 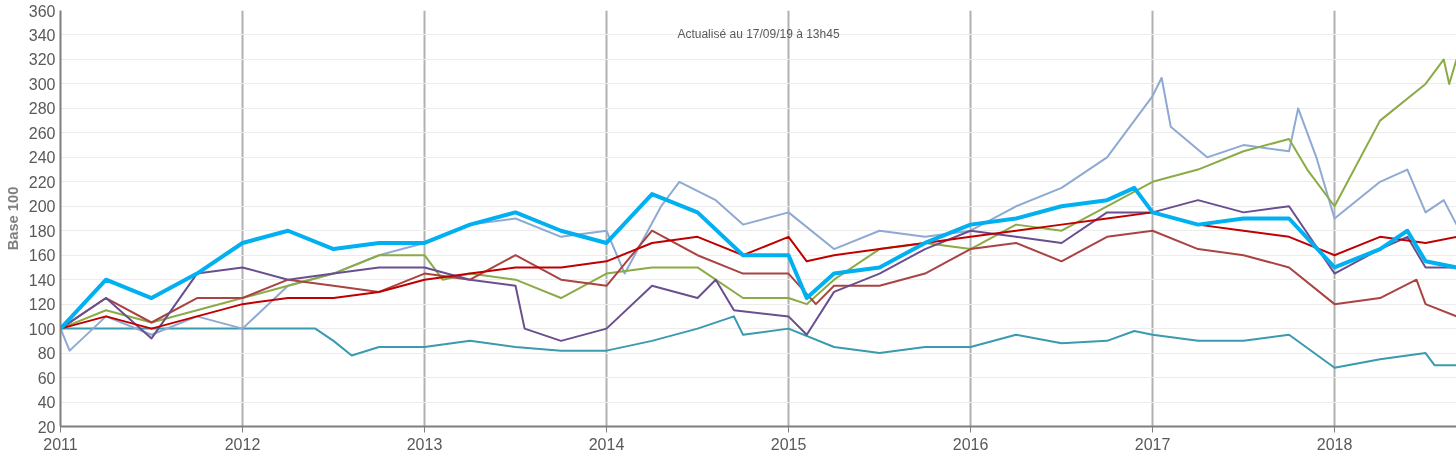 What do you see at coordinates (1334, 444) in the screenshot?
I see `x-tick-label: 2018` at bounding box center [1334, 444].